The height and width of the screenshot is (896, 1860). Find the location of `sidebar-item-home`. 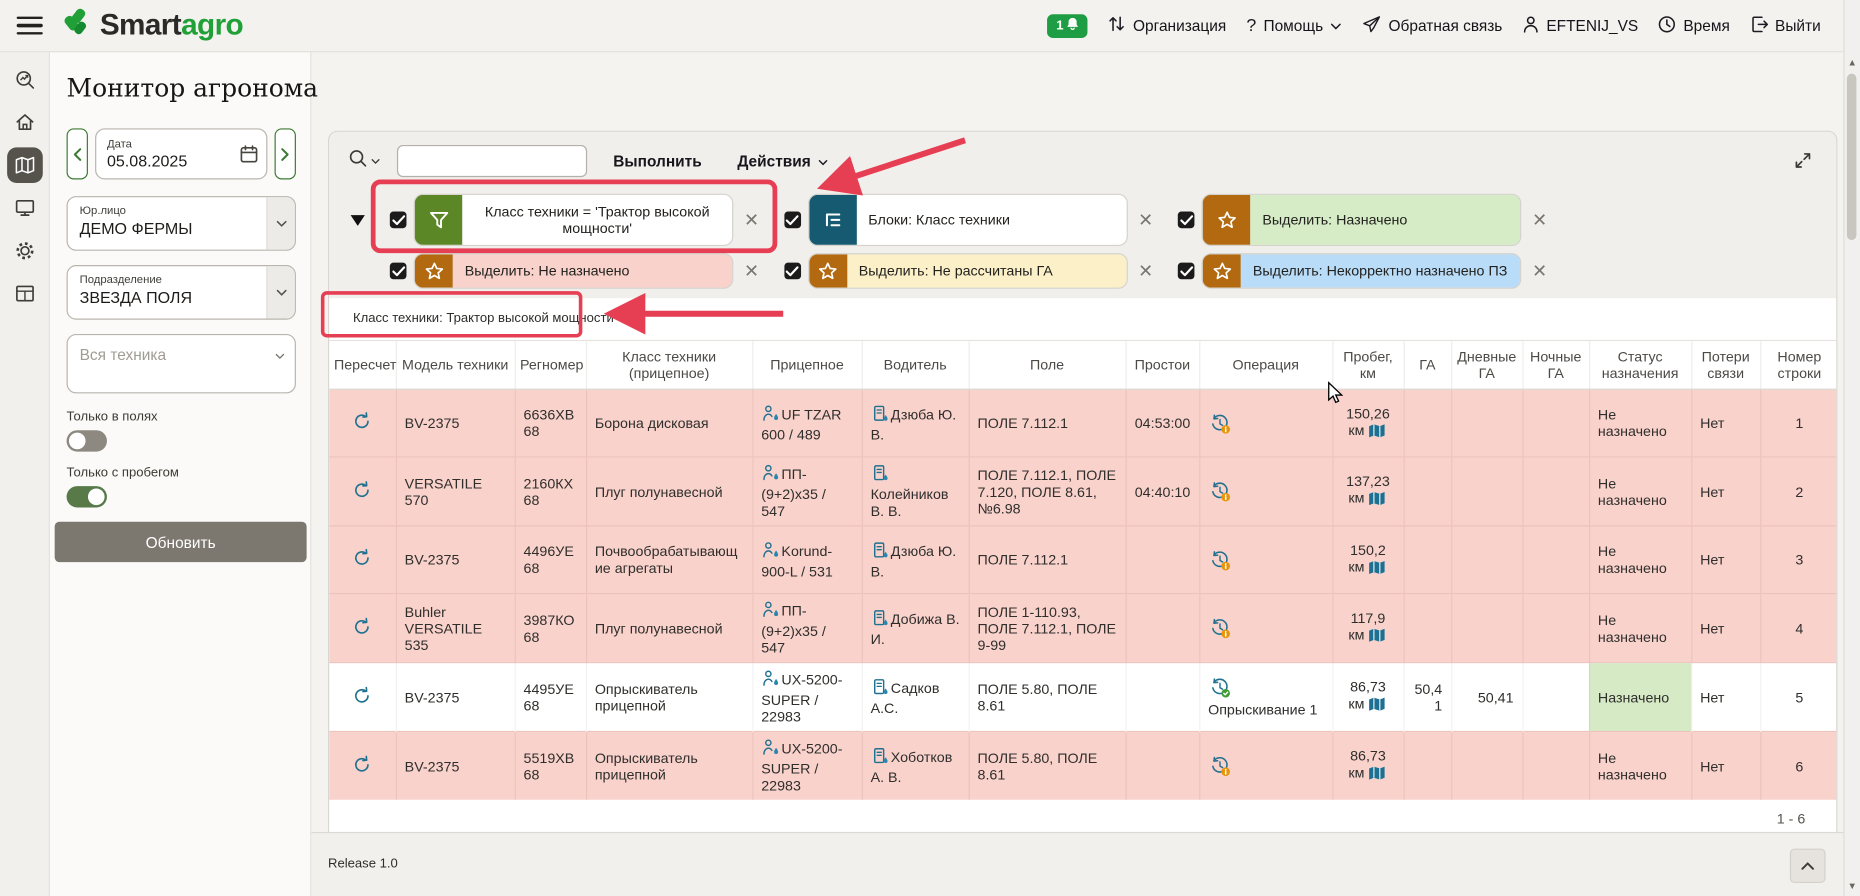

sidebar-item-home is located at coordinates (25, 123).